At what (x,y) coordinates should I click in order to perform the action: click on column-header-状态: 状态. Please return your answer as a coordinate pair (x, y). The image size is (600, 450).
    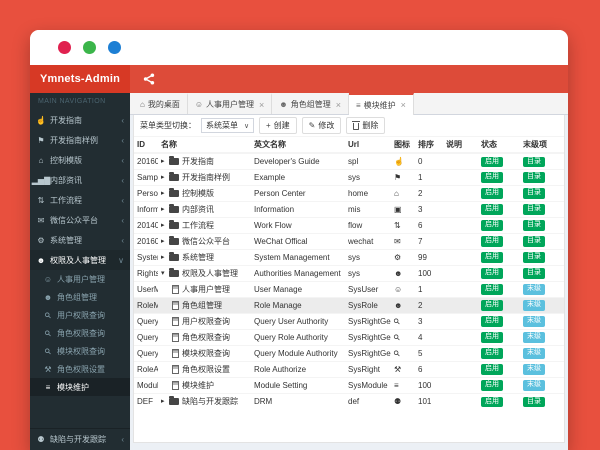
    Looking at the image, I should click on (499, 145).